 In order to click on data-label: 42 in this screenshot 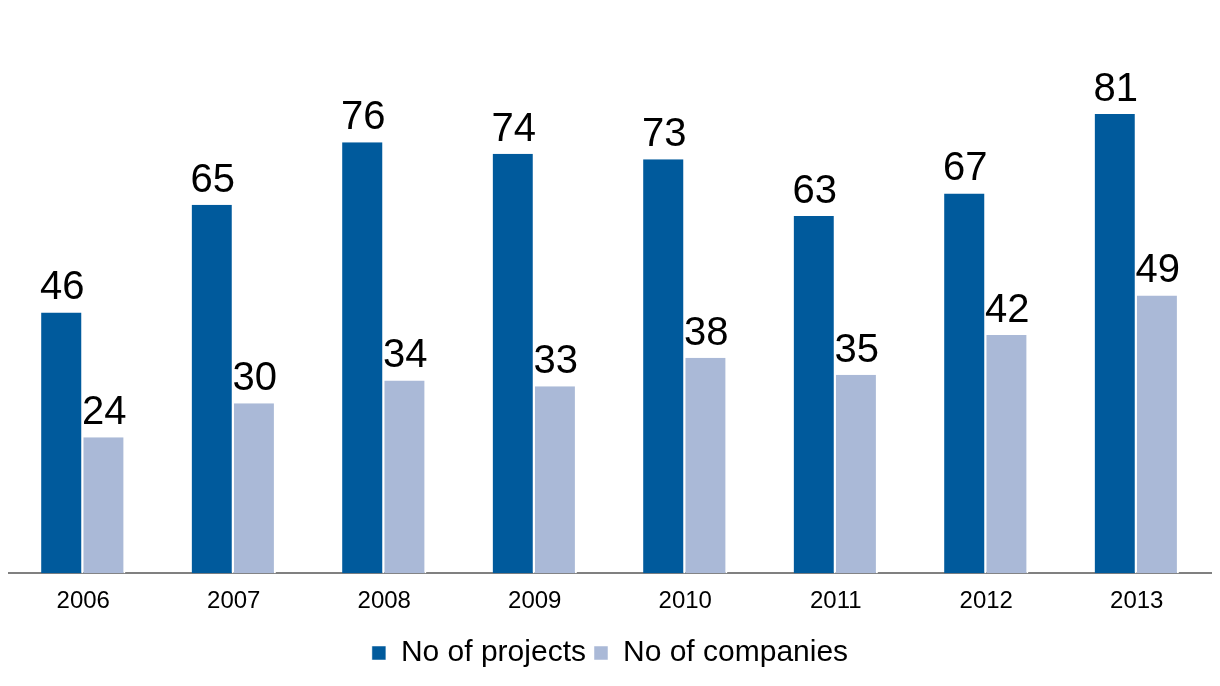, I will do `click(1007, 308)`.